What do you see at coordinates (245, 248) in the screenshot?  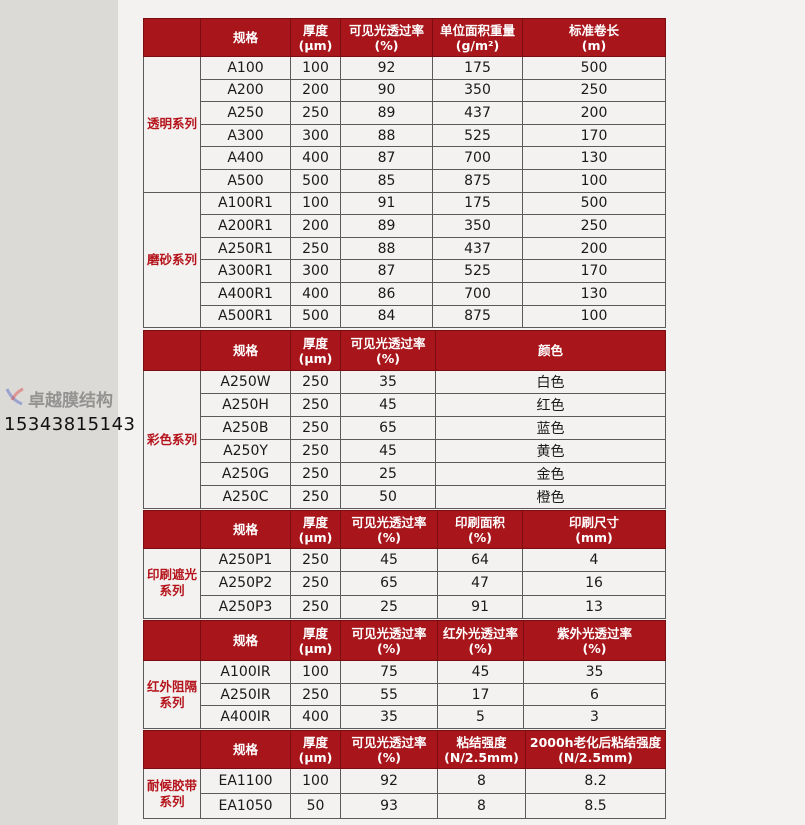 I see `spec-code-cell: A250R1` at bounding box center [245, 248].